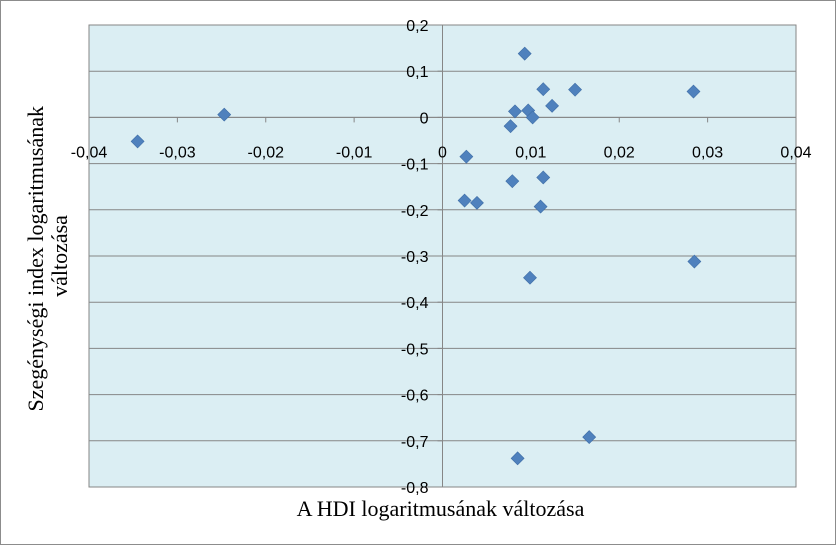 This screenshot has height=546, width=836. What do you see at coordinates (424, 118) in the screenshot?
I see `y-tick-label-2: 0` at bounding box center [424, 118].